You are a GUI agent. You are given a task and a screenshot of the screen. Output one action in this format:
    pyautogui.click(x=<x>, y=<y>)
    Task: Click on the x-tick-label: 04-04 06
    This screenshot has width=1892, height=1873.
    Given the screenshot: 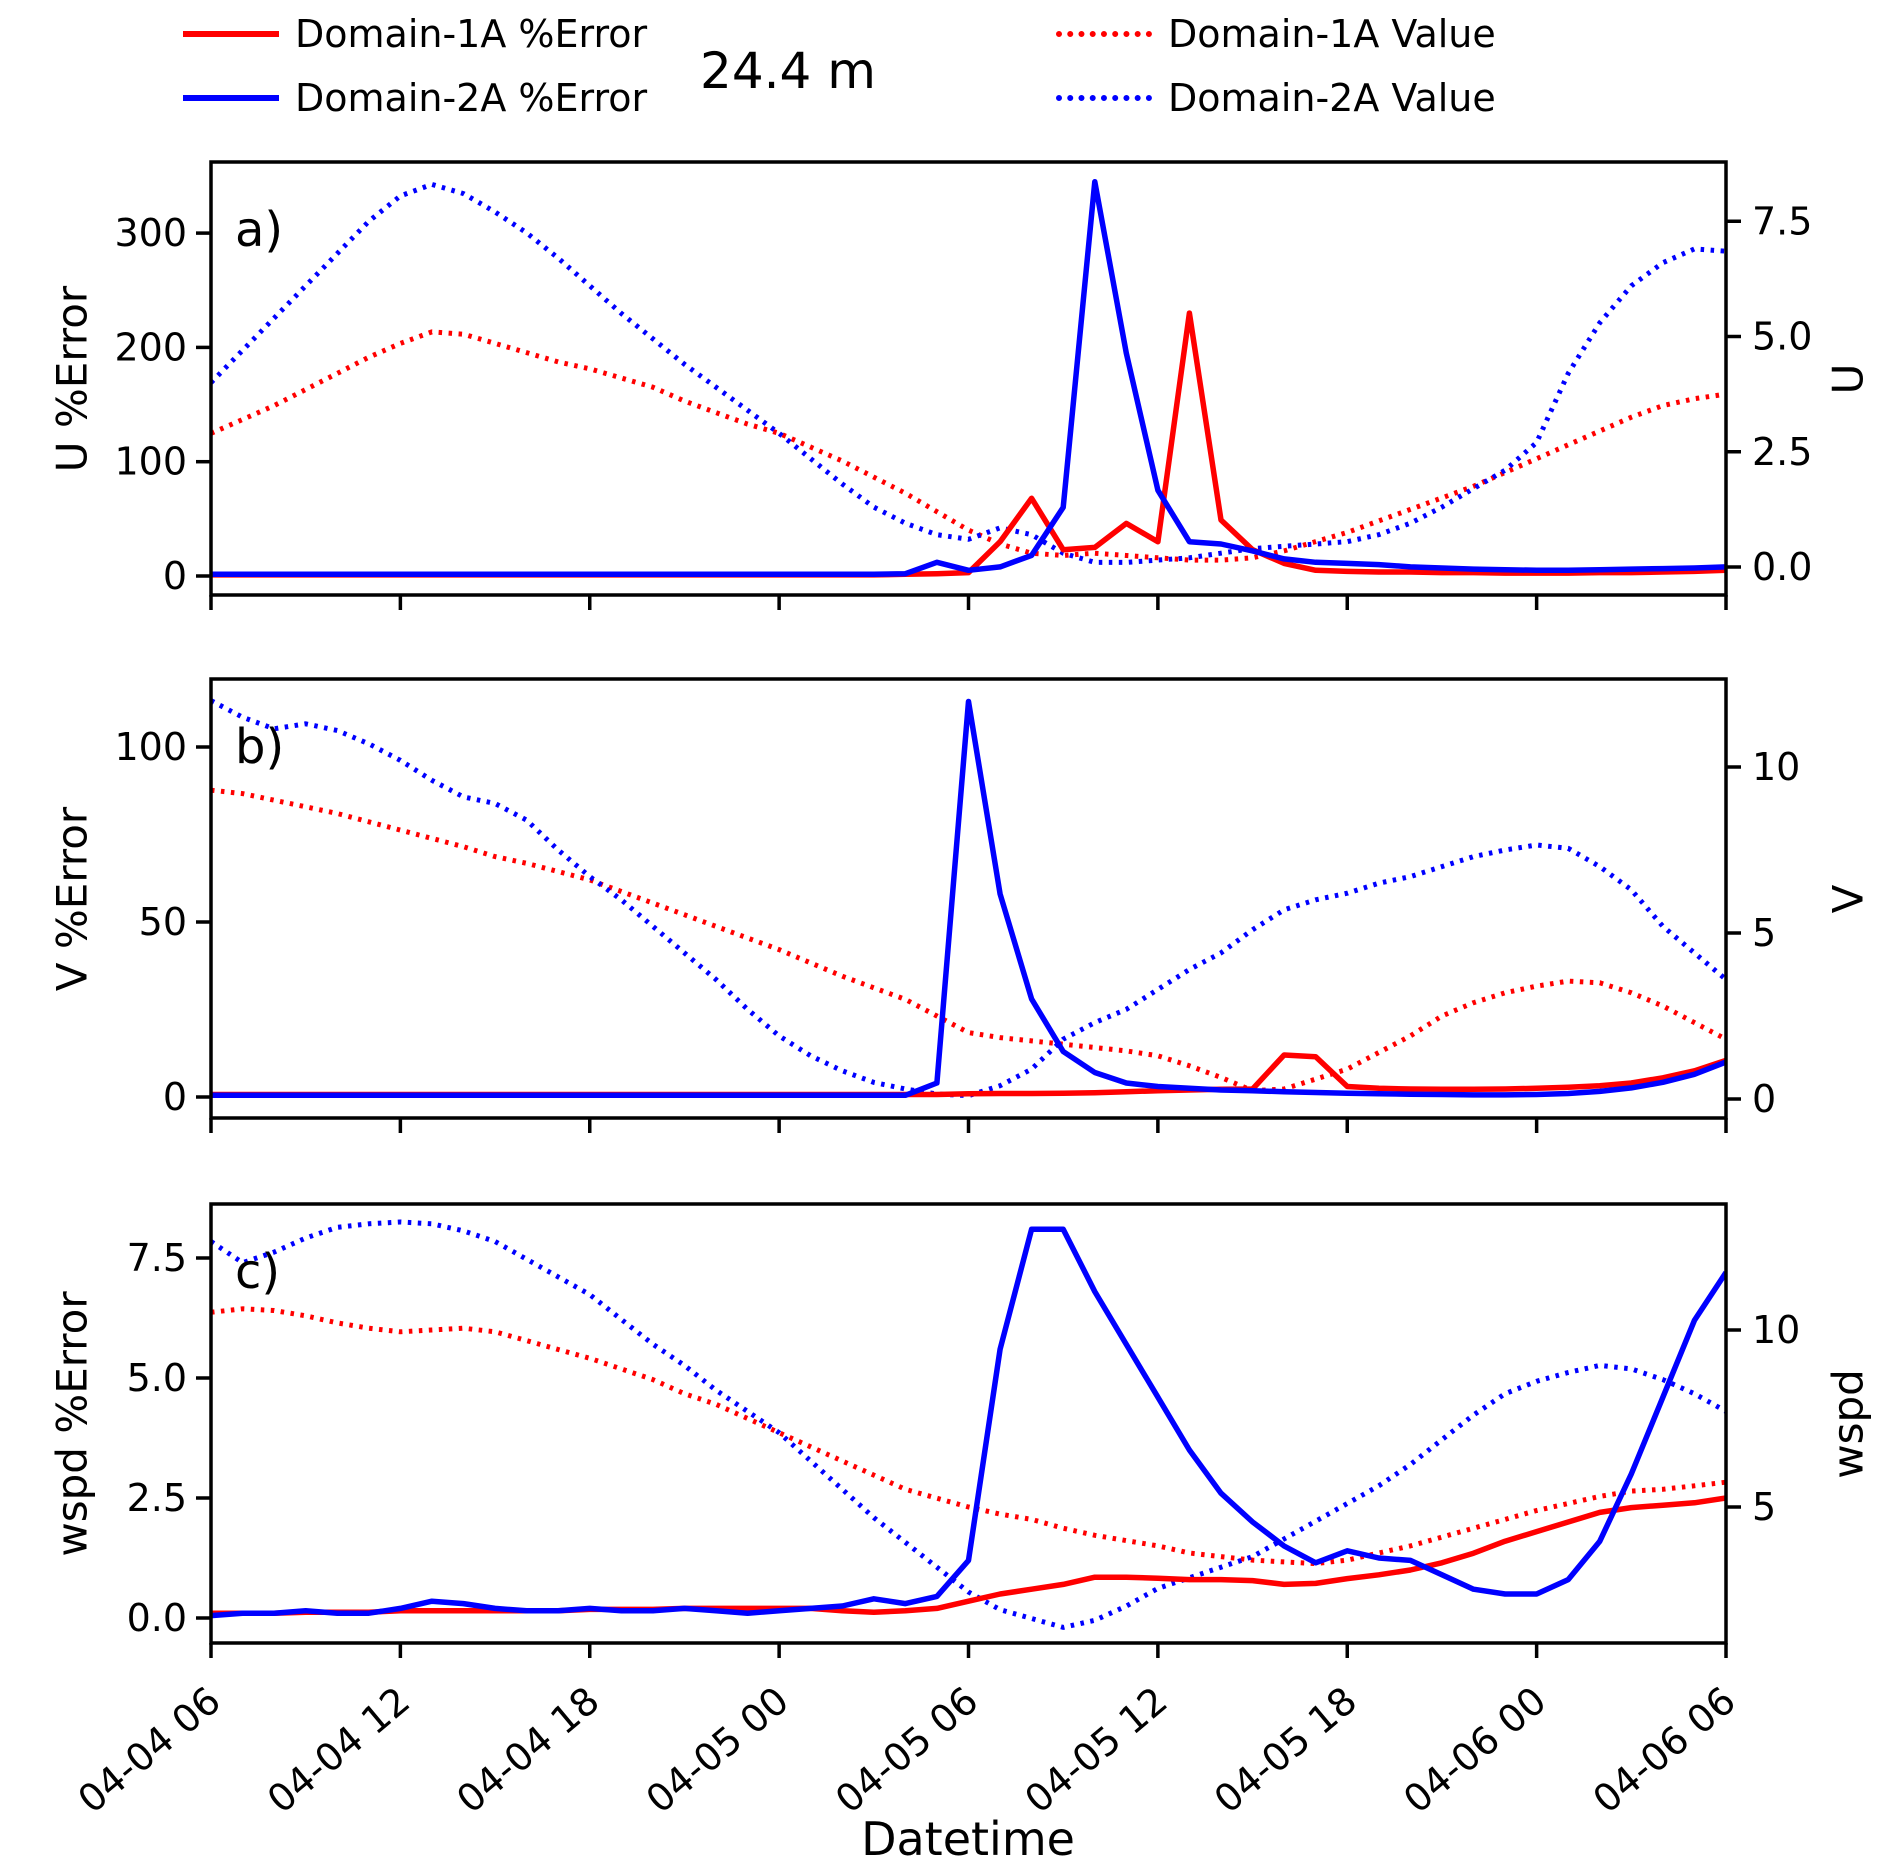 What is the action you would take?
    pyautogui.click(x=149, y=1750)
    